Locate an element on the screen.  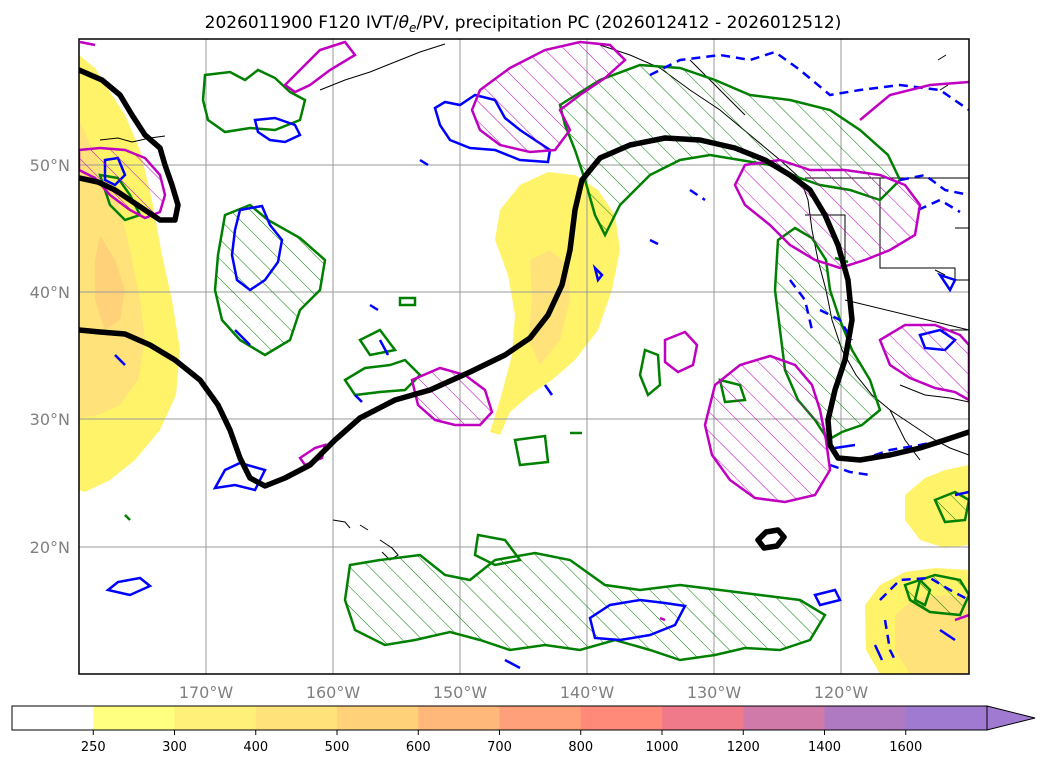
lon-label: 150°W is located at coordinates (460, 692).